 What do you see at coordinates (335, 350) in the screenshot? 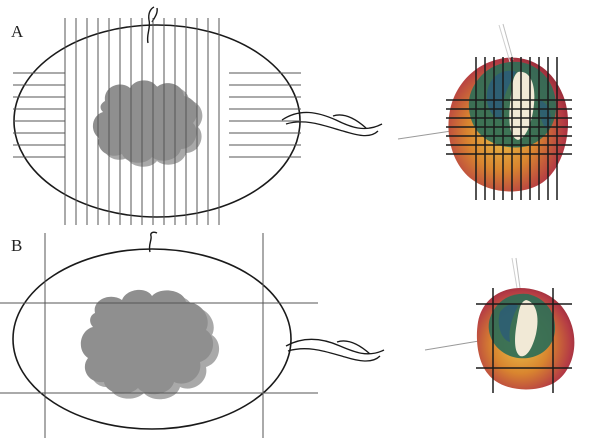
I see `suture-right-b` at bounding box center [335, 350].